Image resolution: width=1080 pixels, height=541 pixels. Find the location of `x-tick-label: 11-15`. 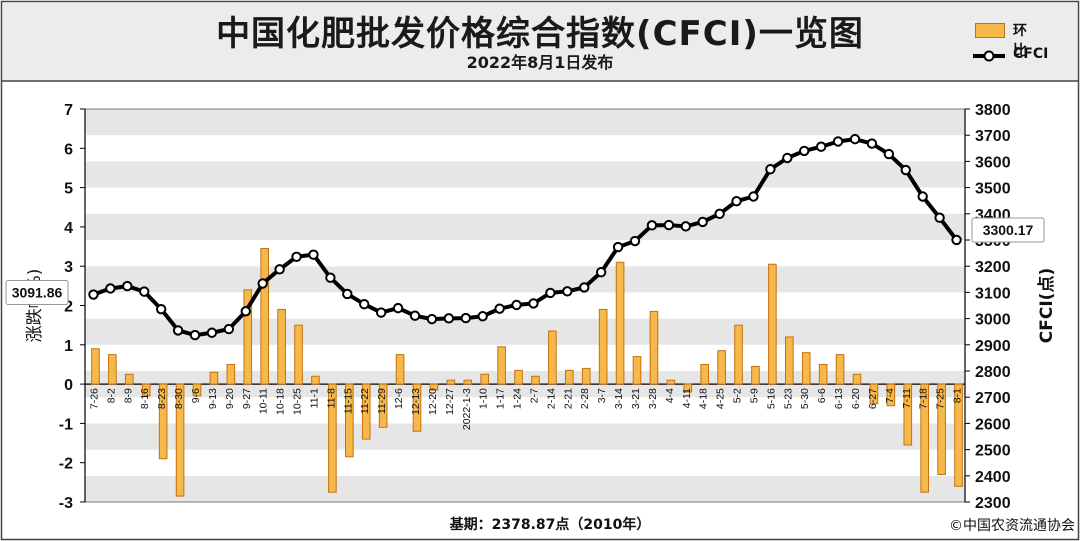

x-tick-label: 11-15 is located at coordinates (348, 401).